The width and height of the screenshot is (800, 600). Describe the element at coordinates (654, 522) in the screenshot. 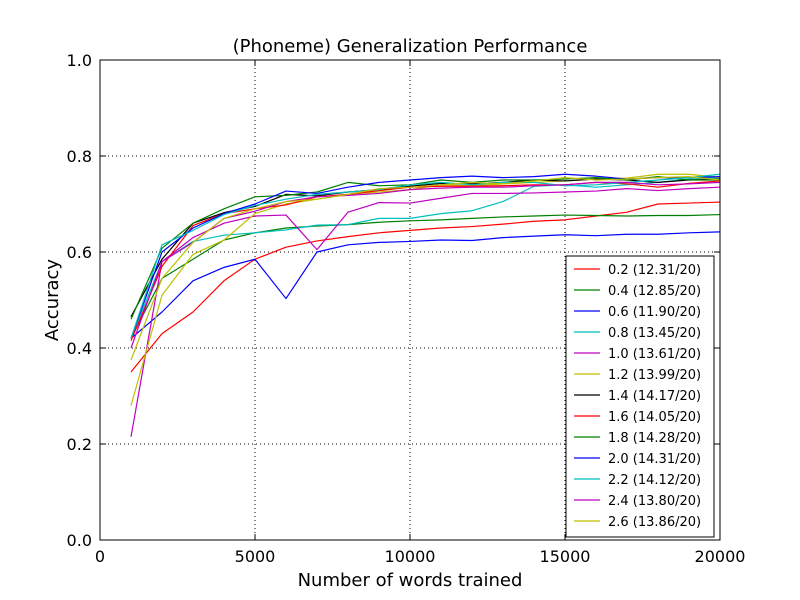

I see `legend-label: 2.6 (13.86/20)` at that location.